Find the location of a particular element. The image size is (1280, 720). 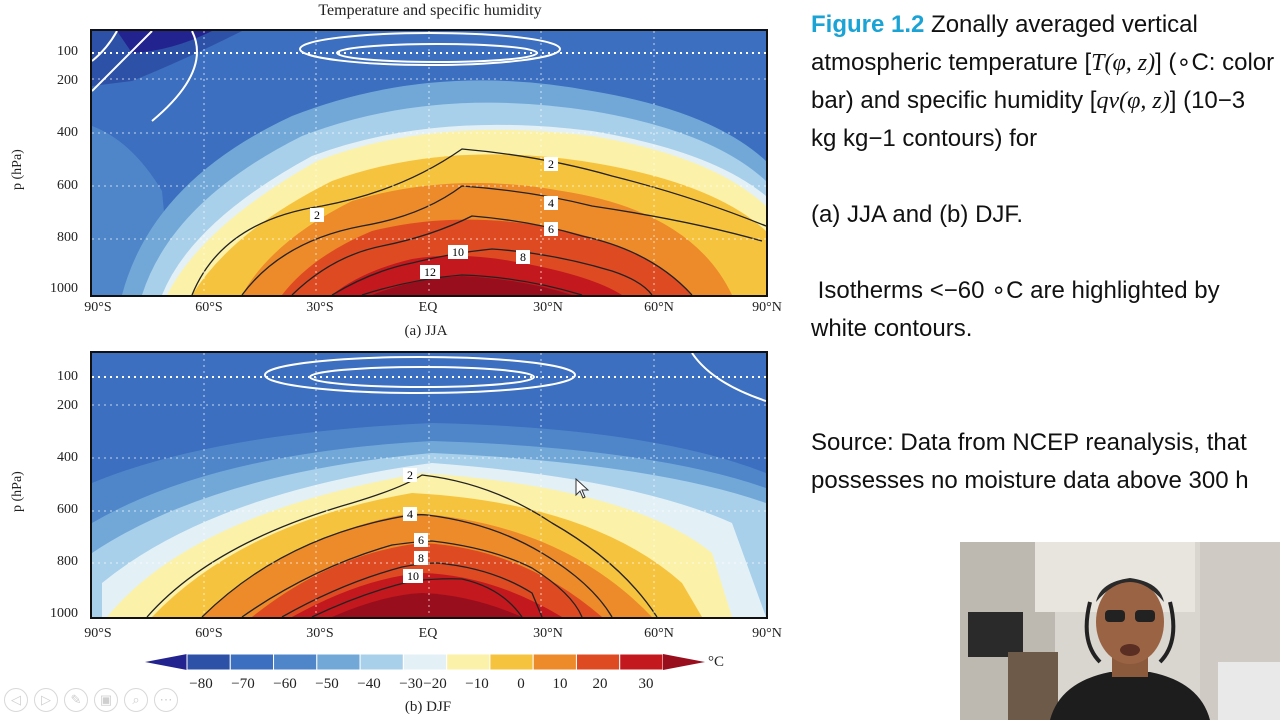

pen-icon: ✎ is located at coordinates (76, 700).